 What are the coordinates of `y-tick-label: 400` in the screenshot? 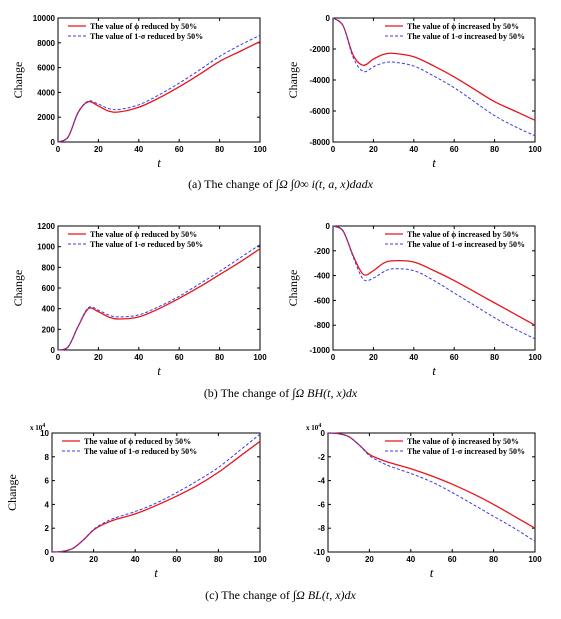 It's located at (49, 309).